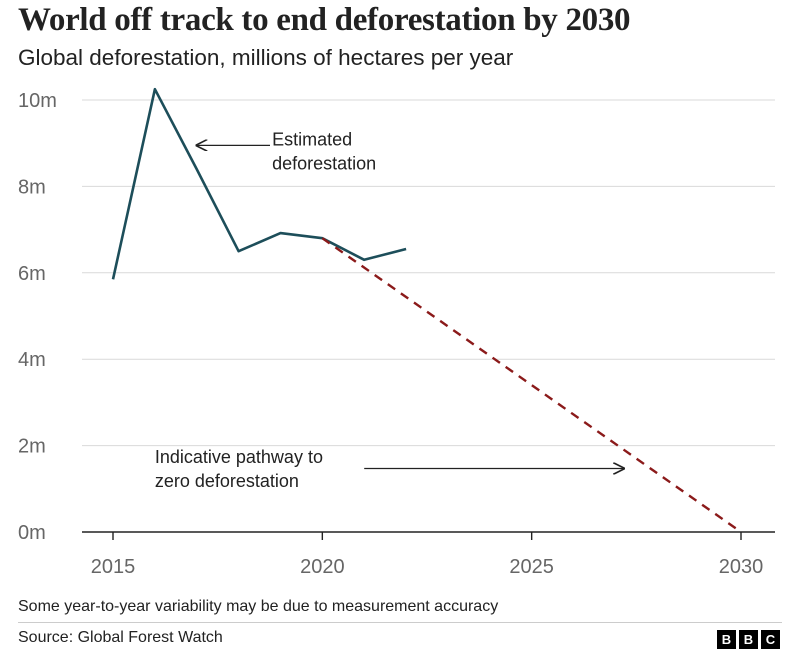 This screenshot has width=800, height=654. Describe the element at coordinates (726, 639) in the screenshot. I see `logo-letter-b1: B` at that location.